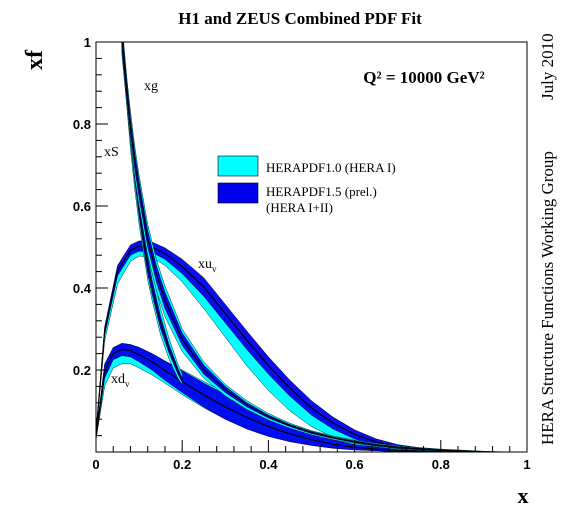  I want to click on y-tick-label: 0.4, so click(82, 288).